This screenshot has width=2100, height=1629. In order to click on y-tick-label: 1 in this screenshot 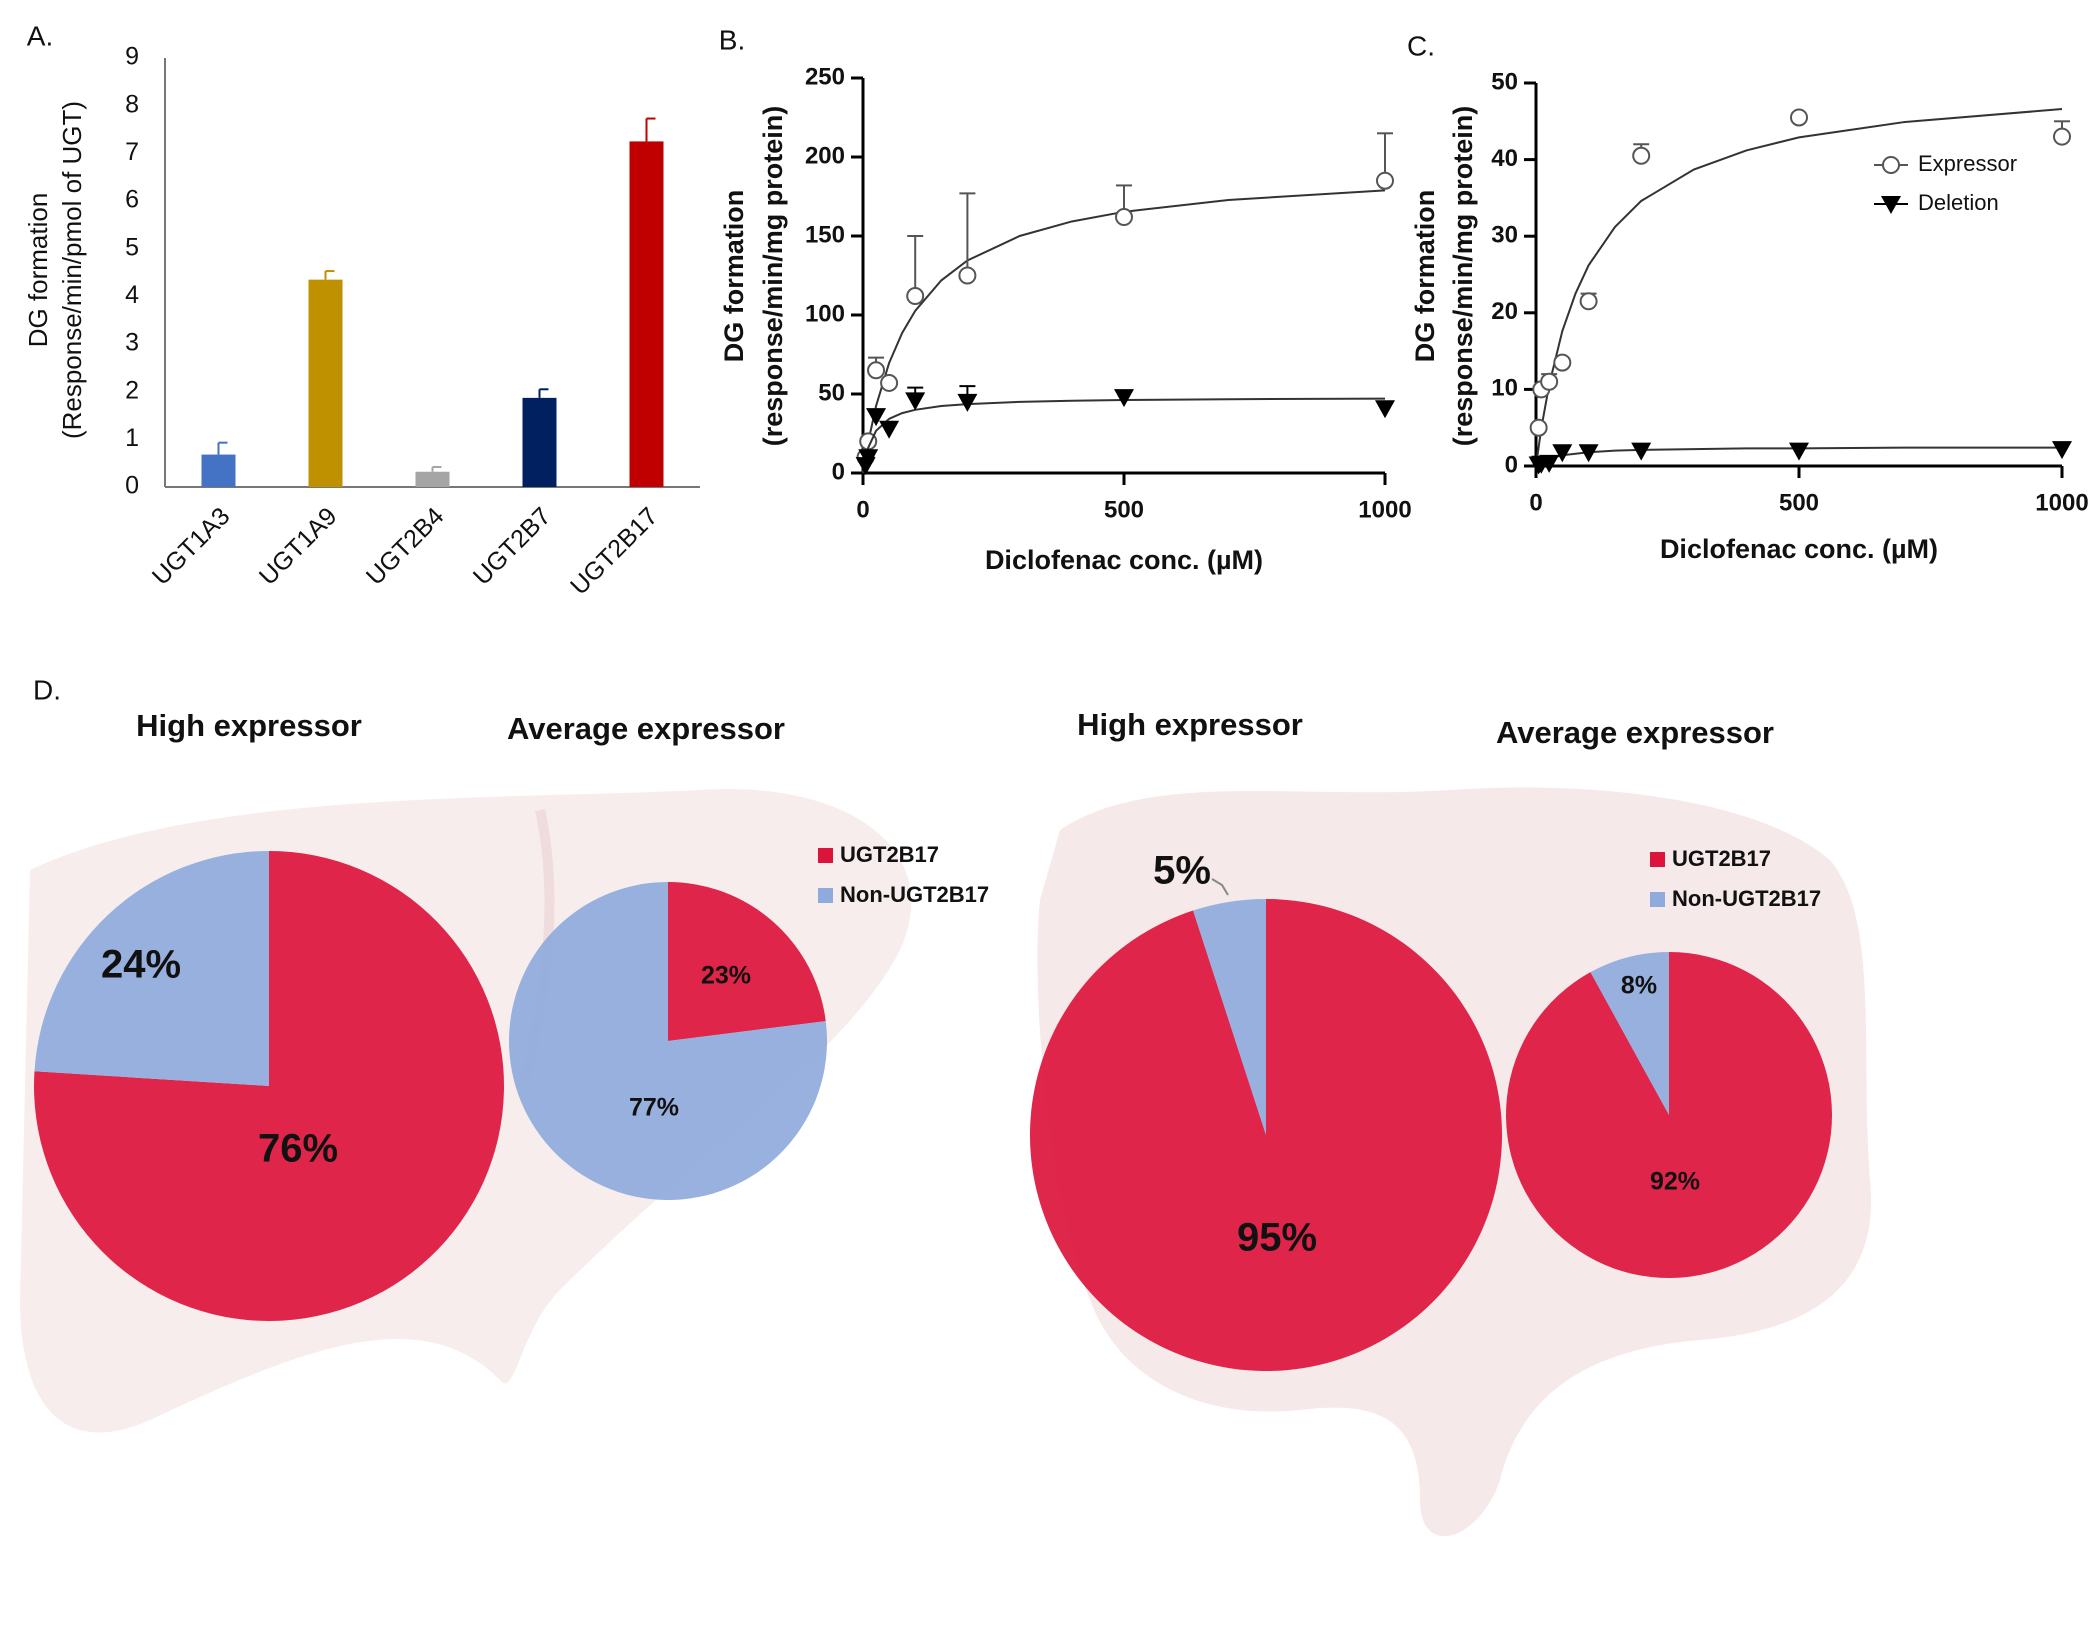, I will do `click(132, 438)`.